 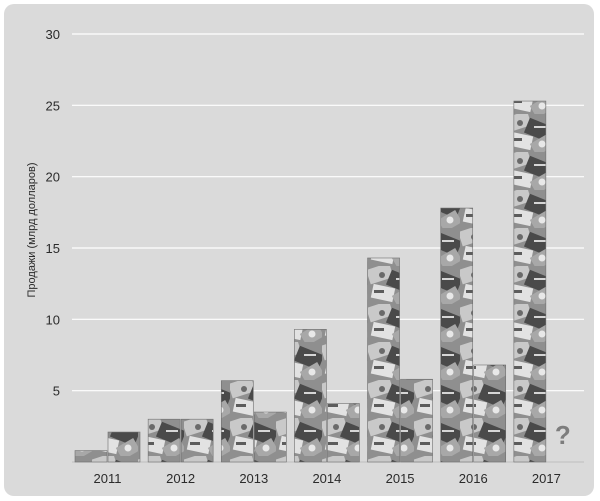 I want to click on x-tick-label: 2016, so click(x=473, y=478).